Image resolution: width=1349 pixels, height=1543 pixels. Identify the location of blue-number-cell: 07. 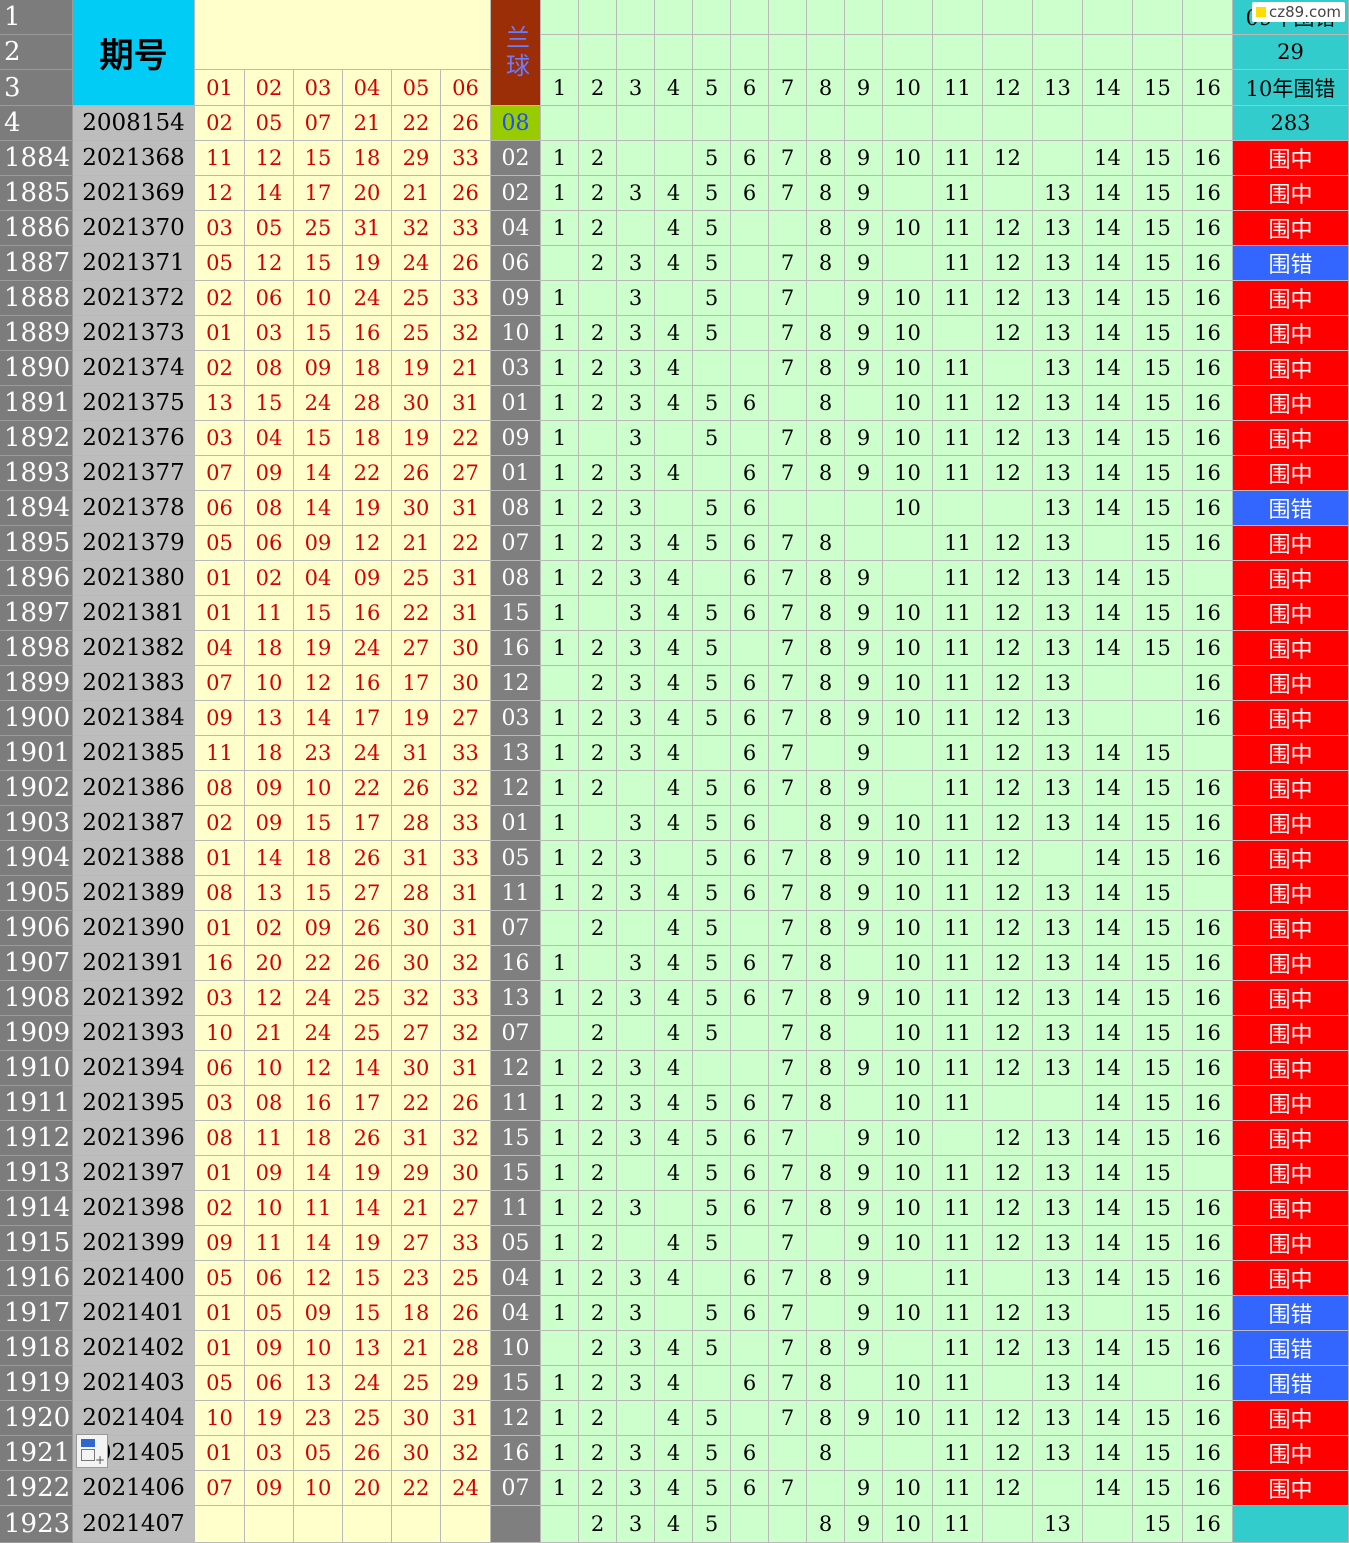
(516, 1033).